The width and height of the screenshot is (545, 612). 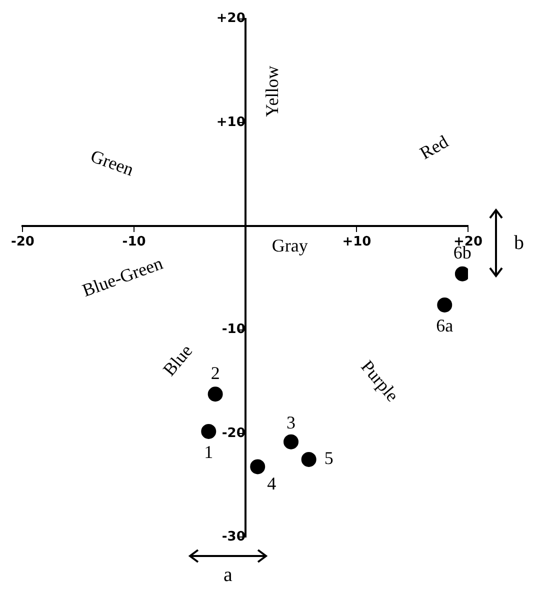 I want to click on series-label: 6a, so click(x=445, y=326).